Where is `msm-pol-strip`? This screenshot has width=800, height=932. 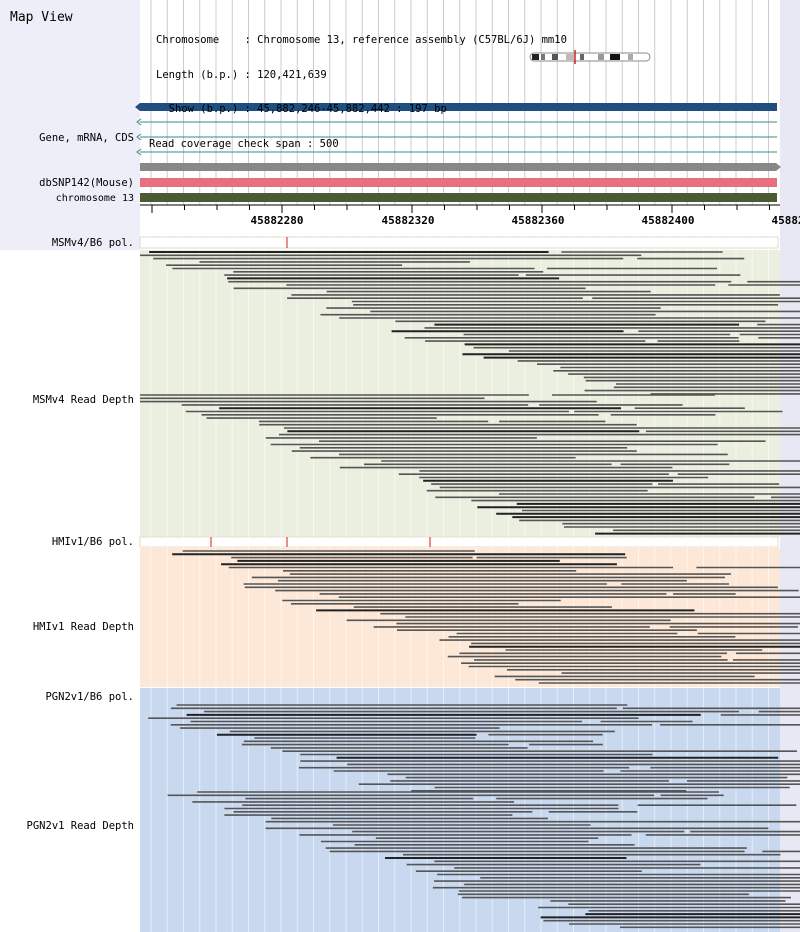
msm-pol-strip is located at coordinates (459, 242).